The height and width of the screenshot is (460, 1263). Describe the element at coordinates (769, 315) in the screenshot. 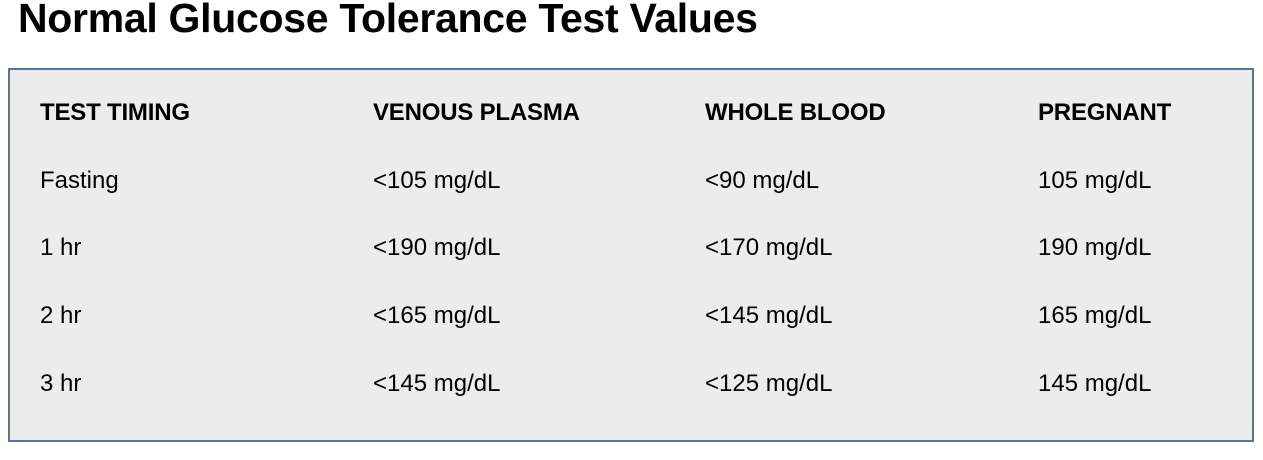

I see `table-cell-whole-blood: <145 mg/dL` at that location.